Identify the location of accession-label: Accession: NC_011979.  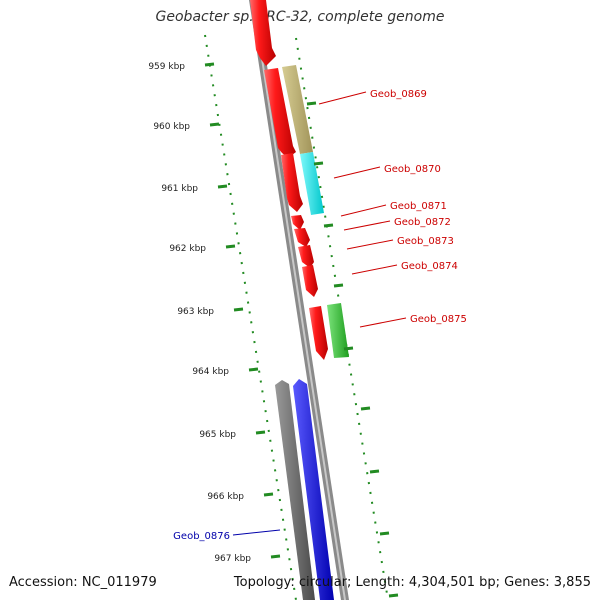
(83, 582).